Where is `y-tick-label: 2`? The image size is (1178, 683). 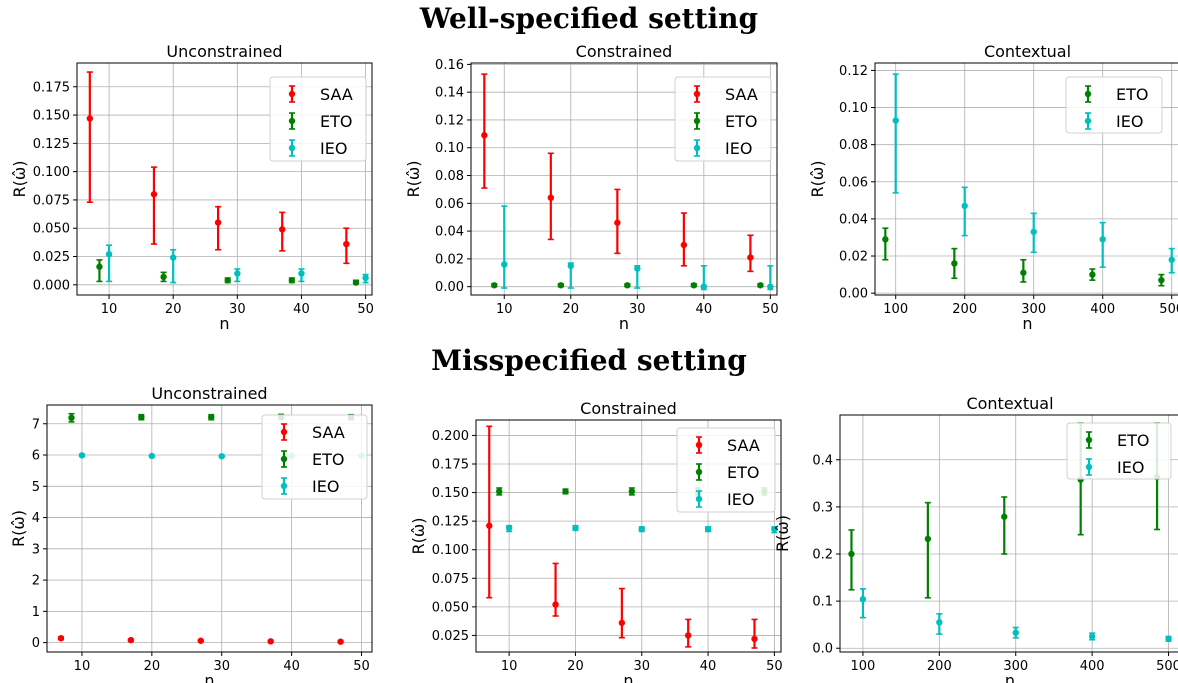 y-tick-label: 2 is located at coordinates (36, 581).